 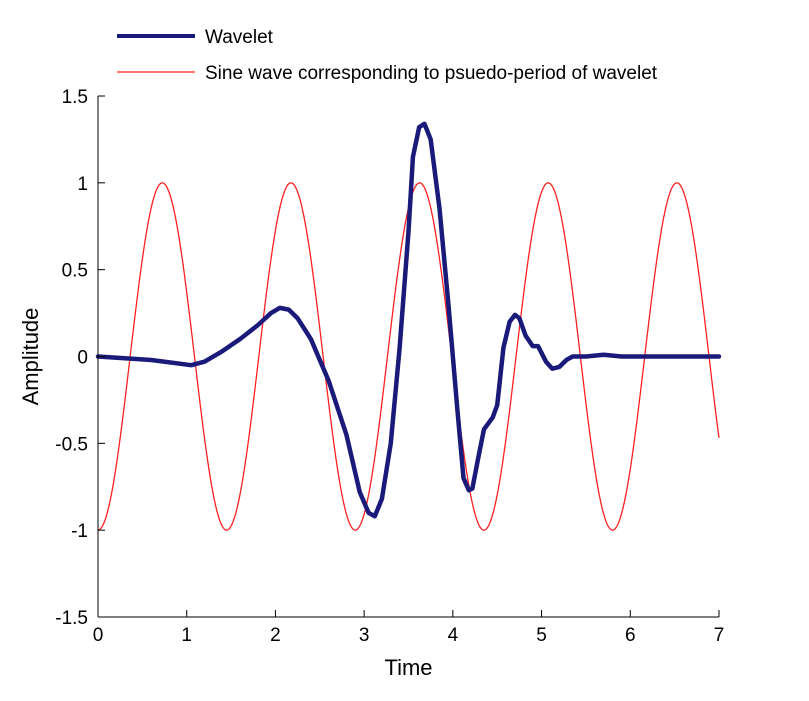 I want to click on legend-label-wavelet: Wavelet, so click(x=239, y=37).